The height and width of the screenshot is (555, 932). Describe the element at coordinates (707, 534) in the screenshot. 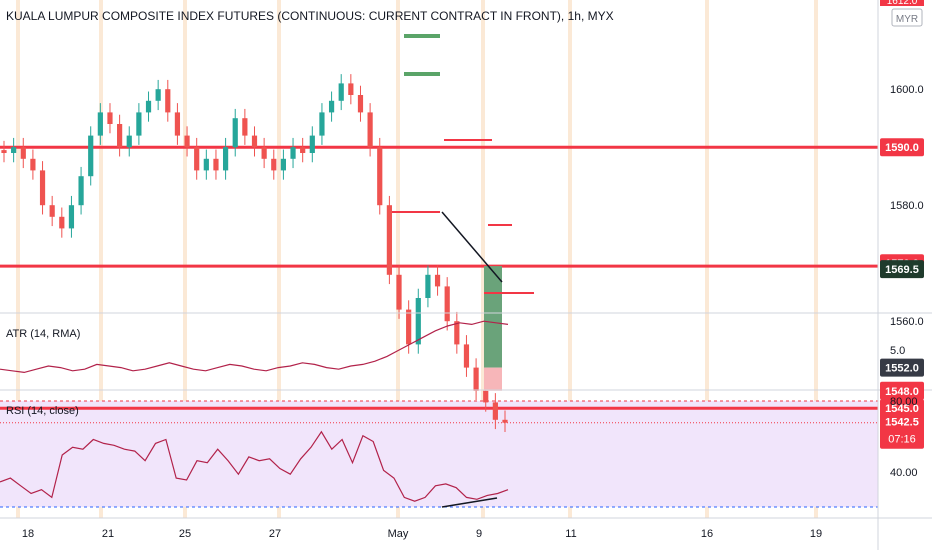

I see `time-tick-label: 16` at that location.